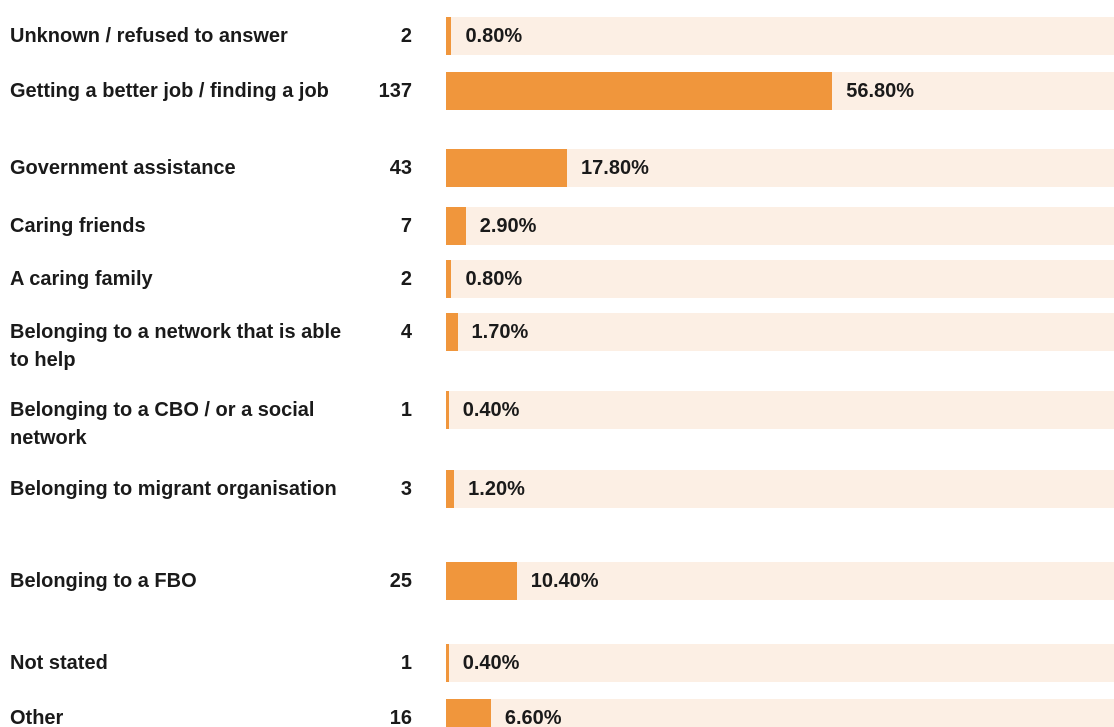 Image resolution: width=1114 pixels, height=727 pixels. I want to click on category-label: Other, so click(37, 717).